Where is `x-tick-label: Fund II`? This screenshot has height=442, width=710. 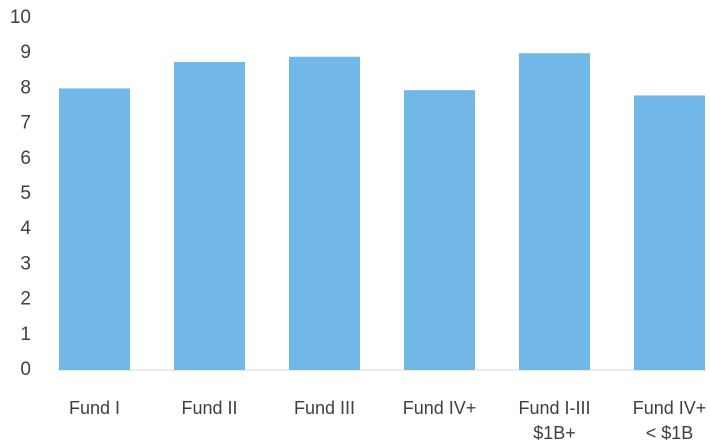
x-tick-label: Fund II is located at coordinates (209, 408).